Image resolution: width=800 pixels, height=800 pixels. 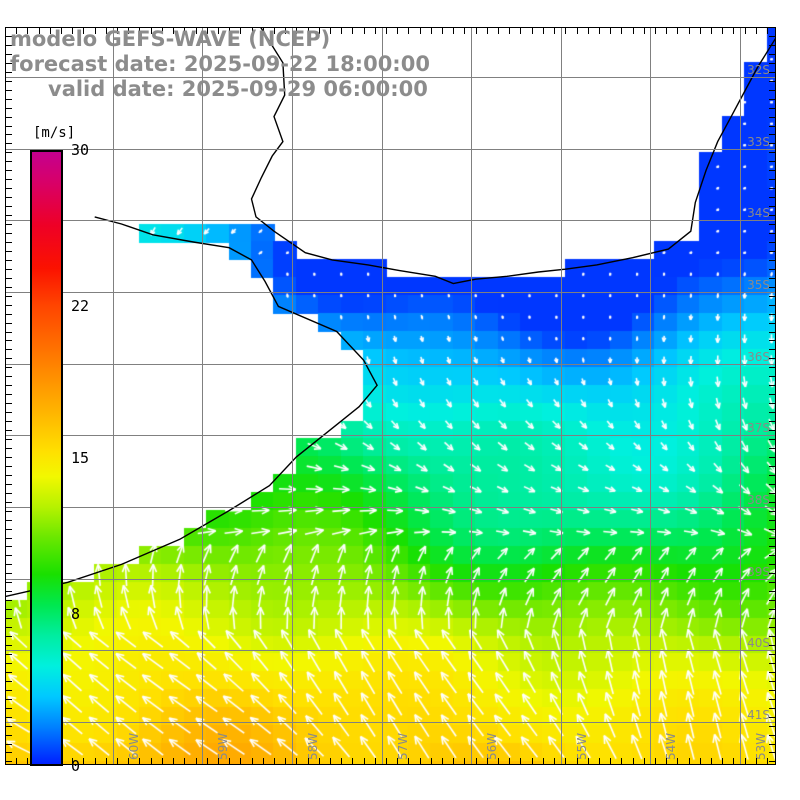 What do you see at coordinates (758, 428) in the screenshot?
I see `lat-label: 37S` at bounding box center [758, 428].